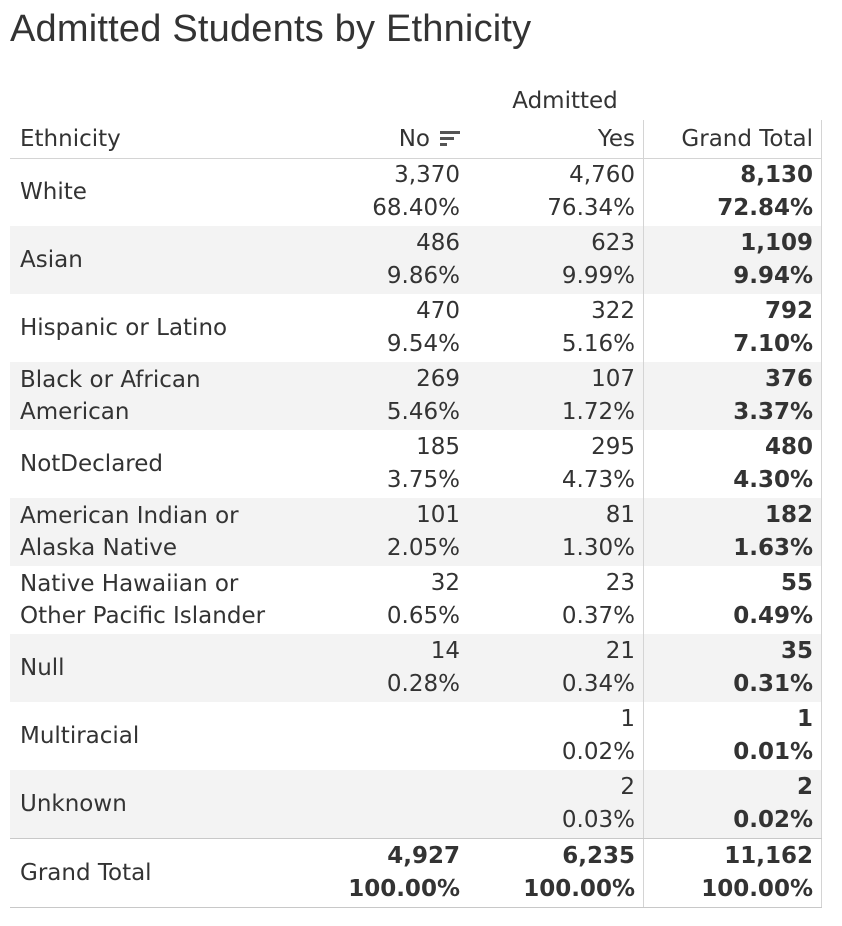  I want to click on cell-grand-total-percent: 0.49%, so click(773, 616).